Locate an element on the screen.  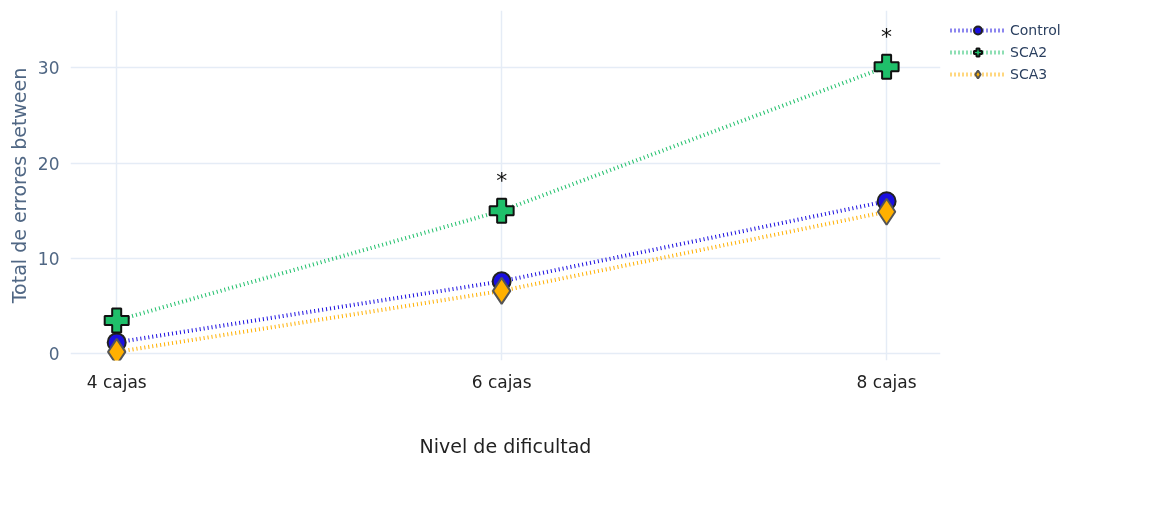
legend-label: SCA3 is located at coordinates (1029, 74).